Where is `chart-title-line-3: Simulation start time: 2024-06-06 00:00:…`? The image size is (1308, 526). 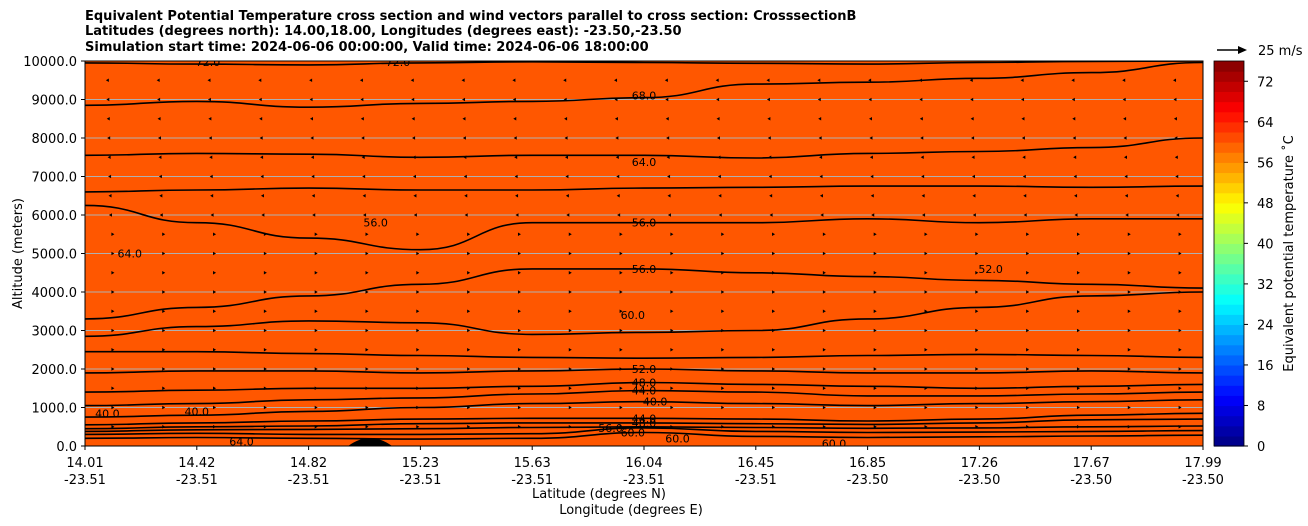 chart-title-line-3: Simulation start time: 2024-06-06 00:00:… is located at coordinates (367, 47).